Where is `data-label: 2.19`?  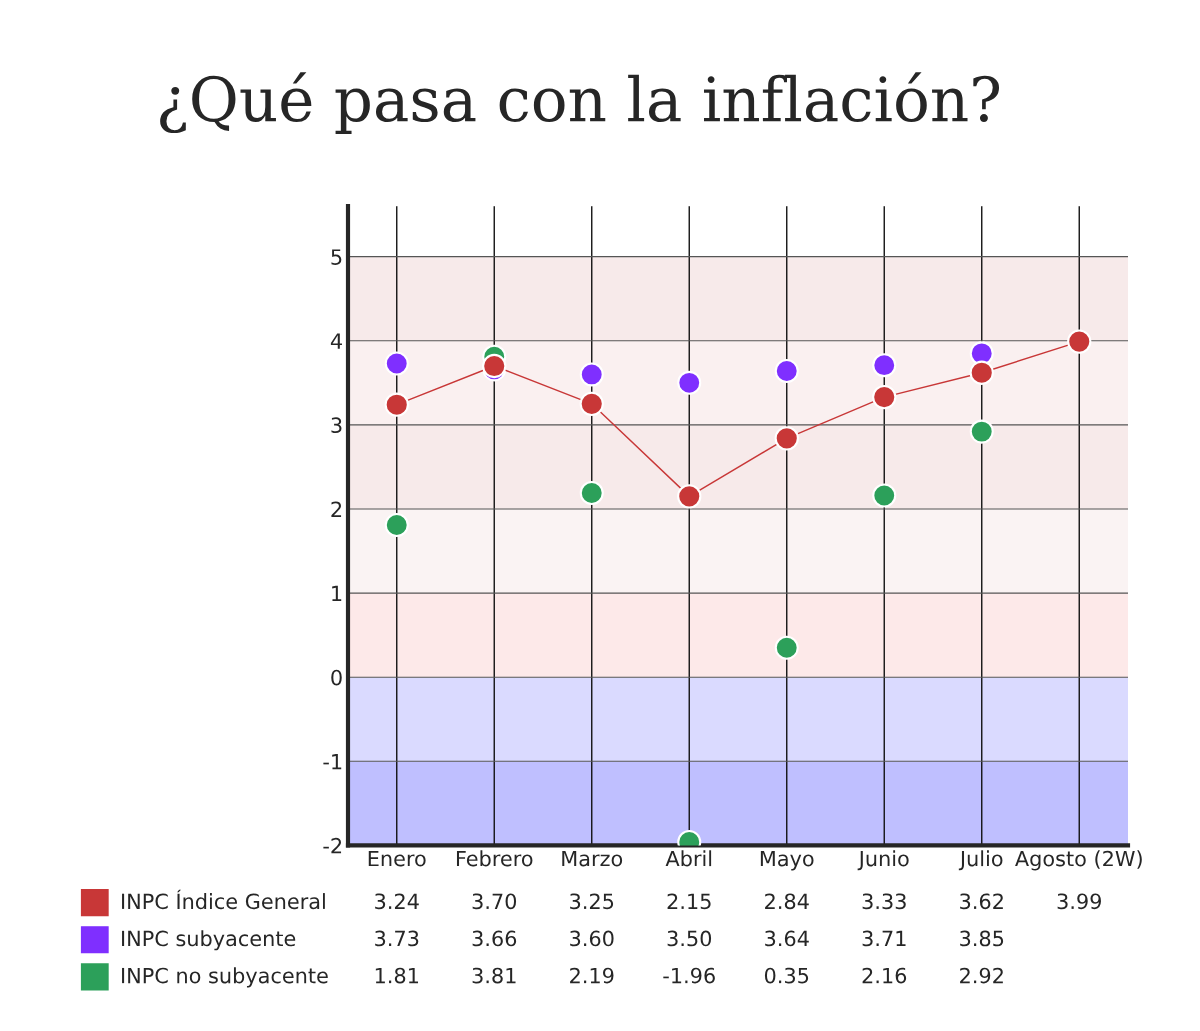
data-label: 2.19 is located at coordinates (592, 975).